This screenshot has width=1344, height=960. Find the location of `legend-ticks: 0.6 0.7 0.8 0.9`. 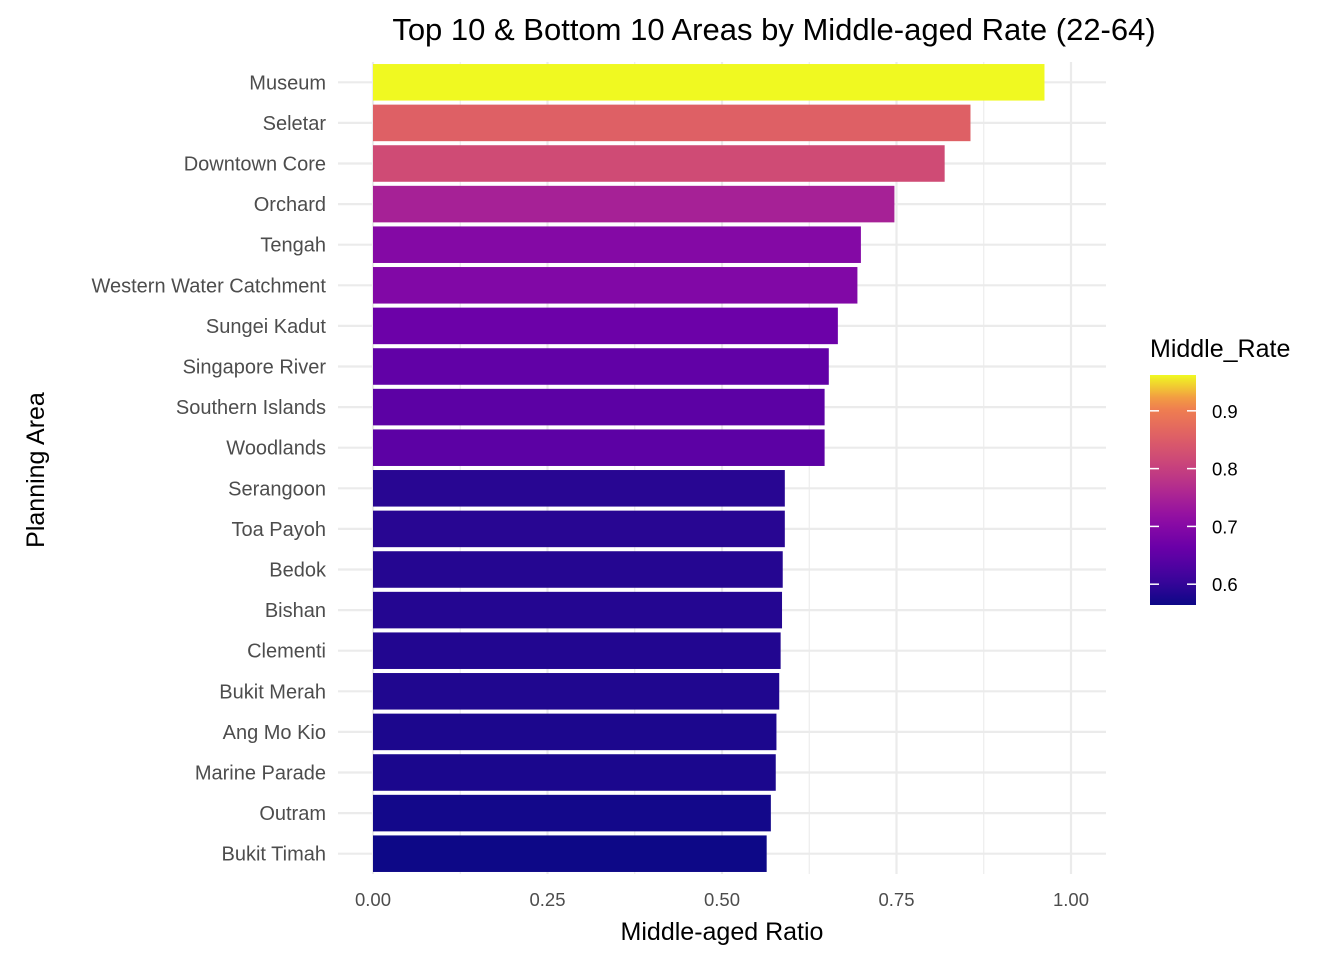

legend-ticks: 0.6 0.7 0.8 0.9 is located at coordinates (1194, 498).